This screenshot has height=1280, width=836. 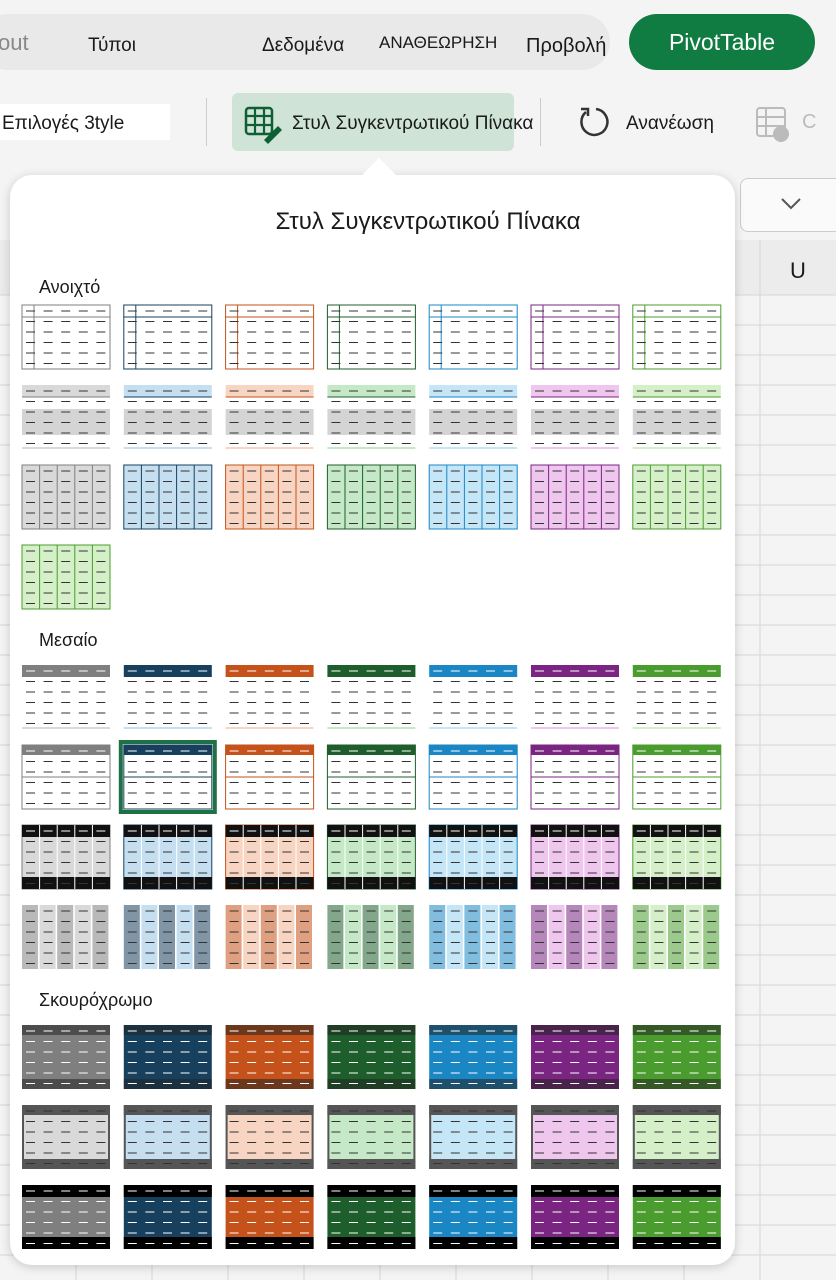 I want to click on tab: Προβολή, so click(x=566, y=46).